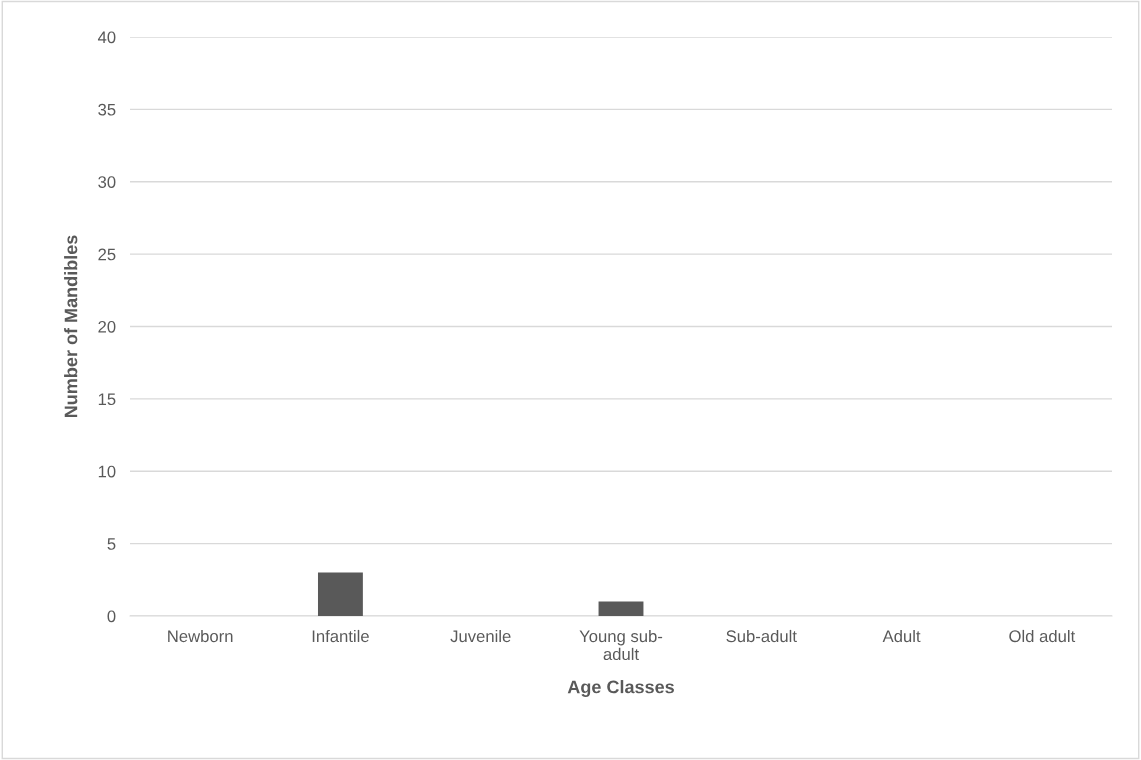 Image resolution: width=1141 pixels, height=760 pixels. Describe the element at coordinates (111, 544) in the screenshot. I see `y-tick-label: 5` at that location.